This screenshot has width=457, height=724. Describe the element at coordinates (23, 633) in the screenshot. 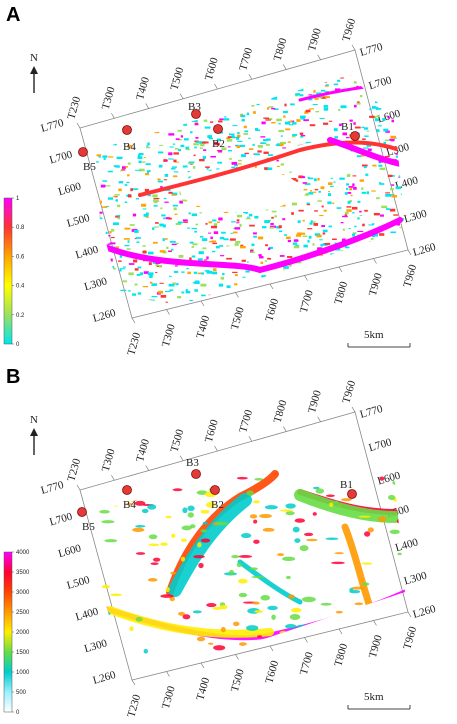

I see `colorbar-tick-label: 2000` at that location.